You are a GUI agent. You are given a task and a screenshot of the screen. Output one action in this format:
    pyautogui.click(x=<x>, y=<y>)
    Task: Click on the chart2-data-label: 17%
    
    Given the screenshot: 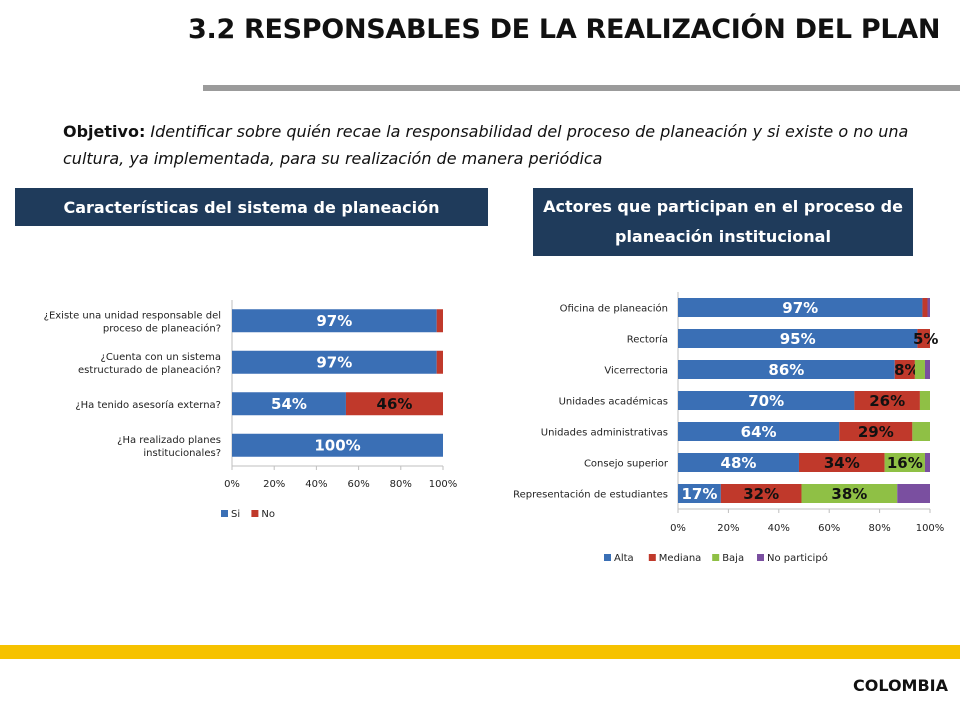 What is the action you would take?
    pyautogui.click(x=699, y=494)
    